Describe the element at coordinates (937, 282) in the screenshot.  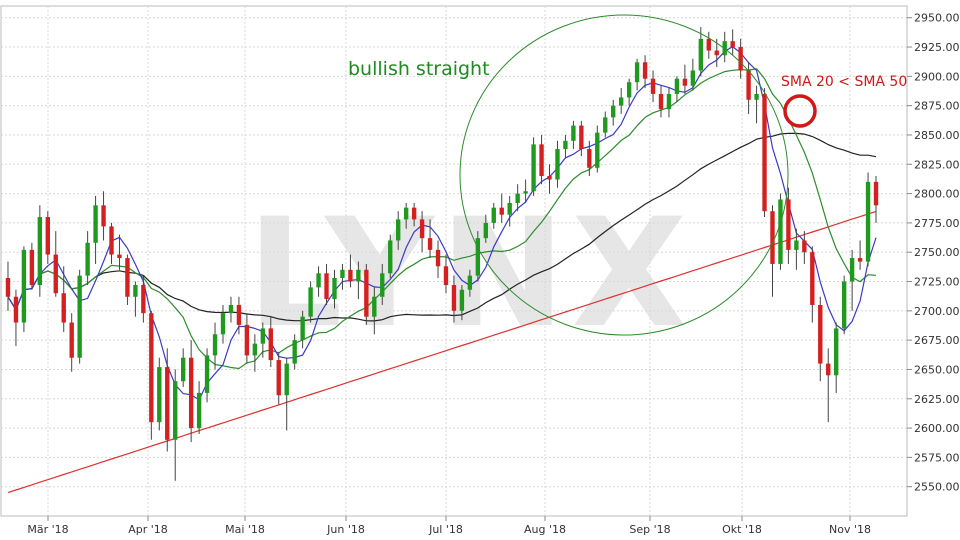
I see `y-tick-label: 2725.00` at that location.